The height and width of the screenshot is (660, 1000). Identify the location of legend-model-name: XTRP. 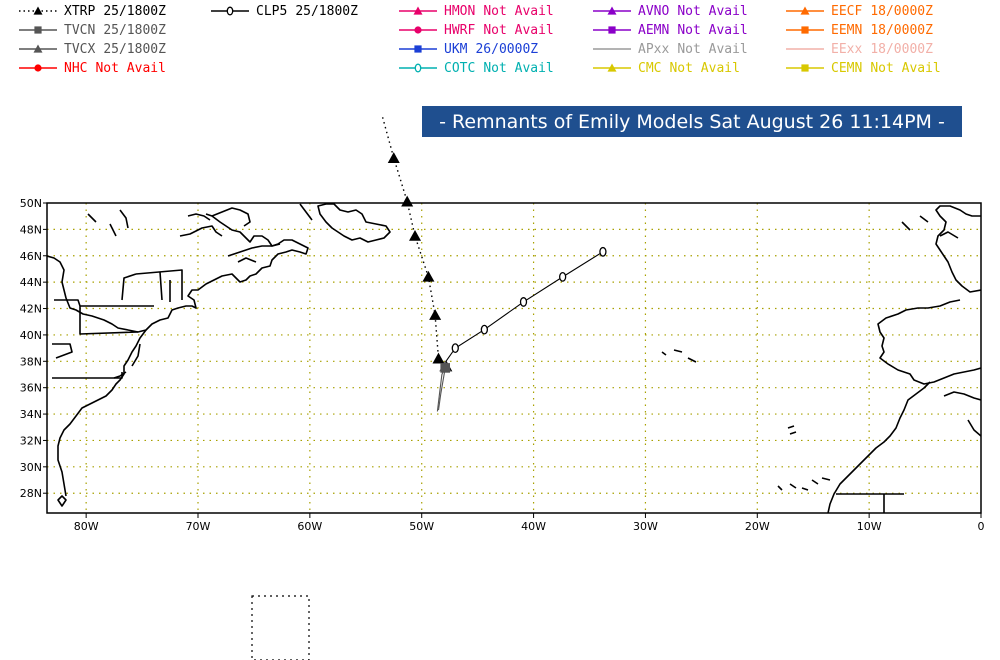
(80, 11).